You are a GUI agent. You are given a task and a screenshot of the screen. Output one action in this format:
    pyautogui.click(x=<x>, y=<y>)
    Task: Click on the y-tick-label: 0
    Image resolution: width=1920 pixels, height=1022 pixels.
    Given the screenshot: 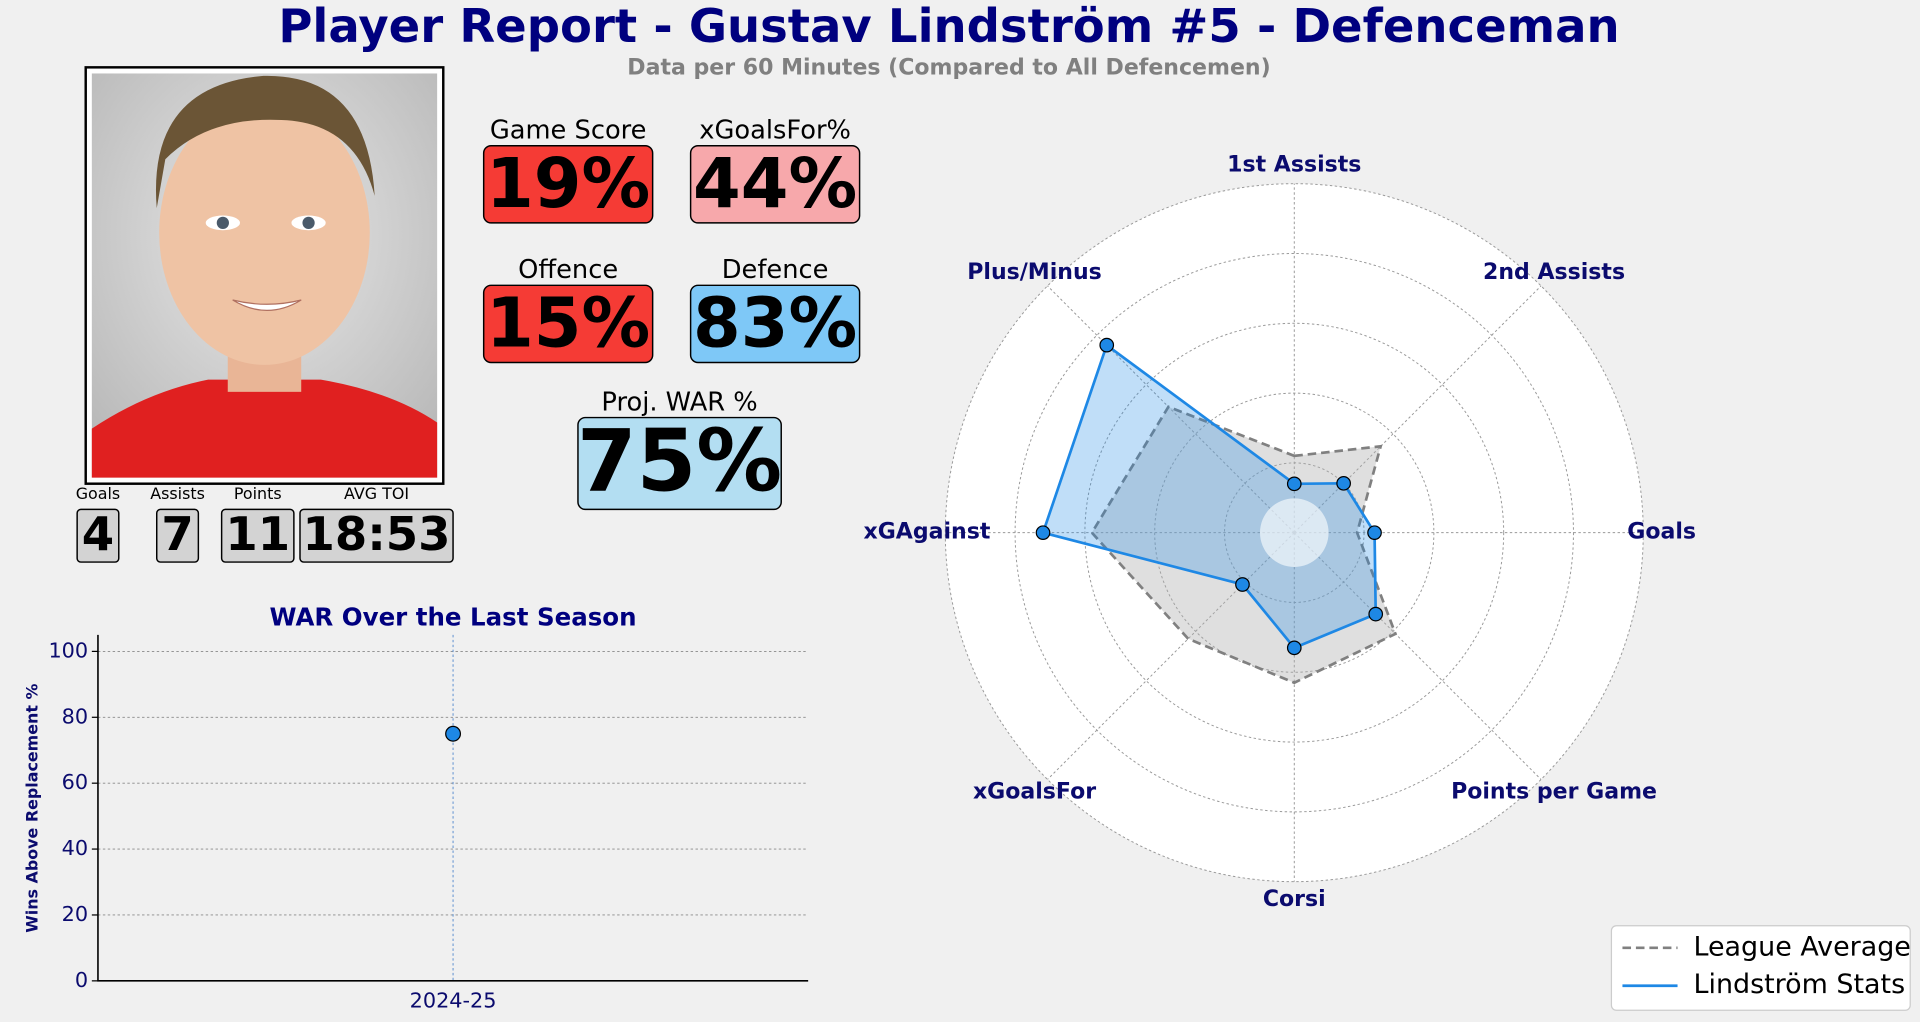 What is the action you would take?
    pyautogui.click(x=81, y=980)
    